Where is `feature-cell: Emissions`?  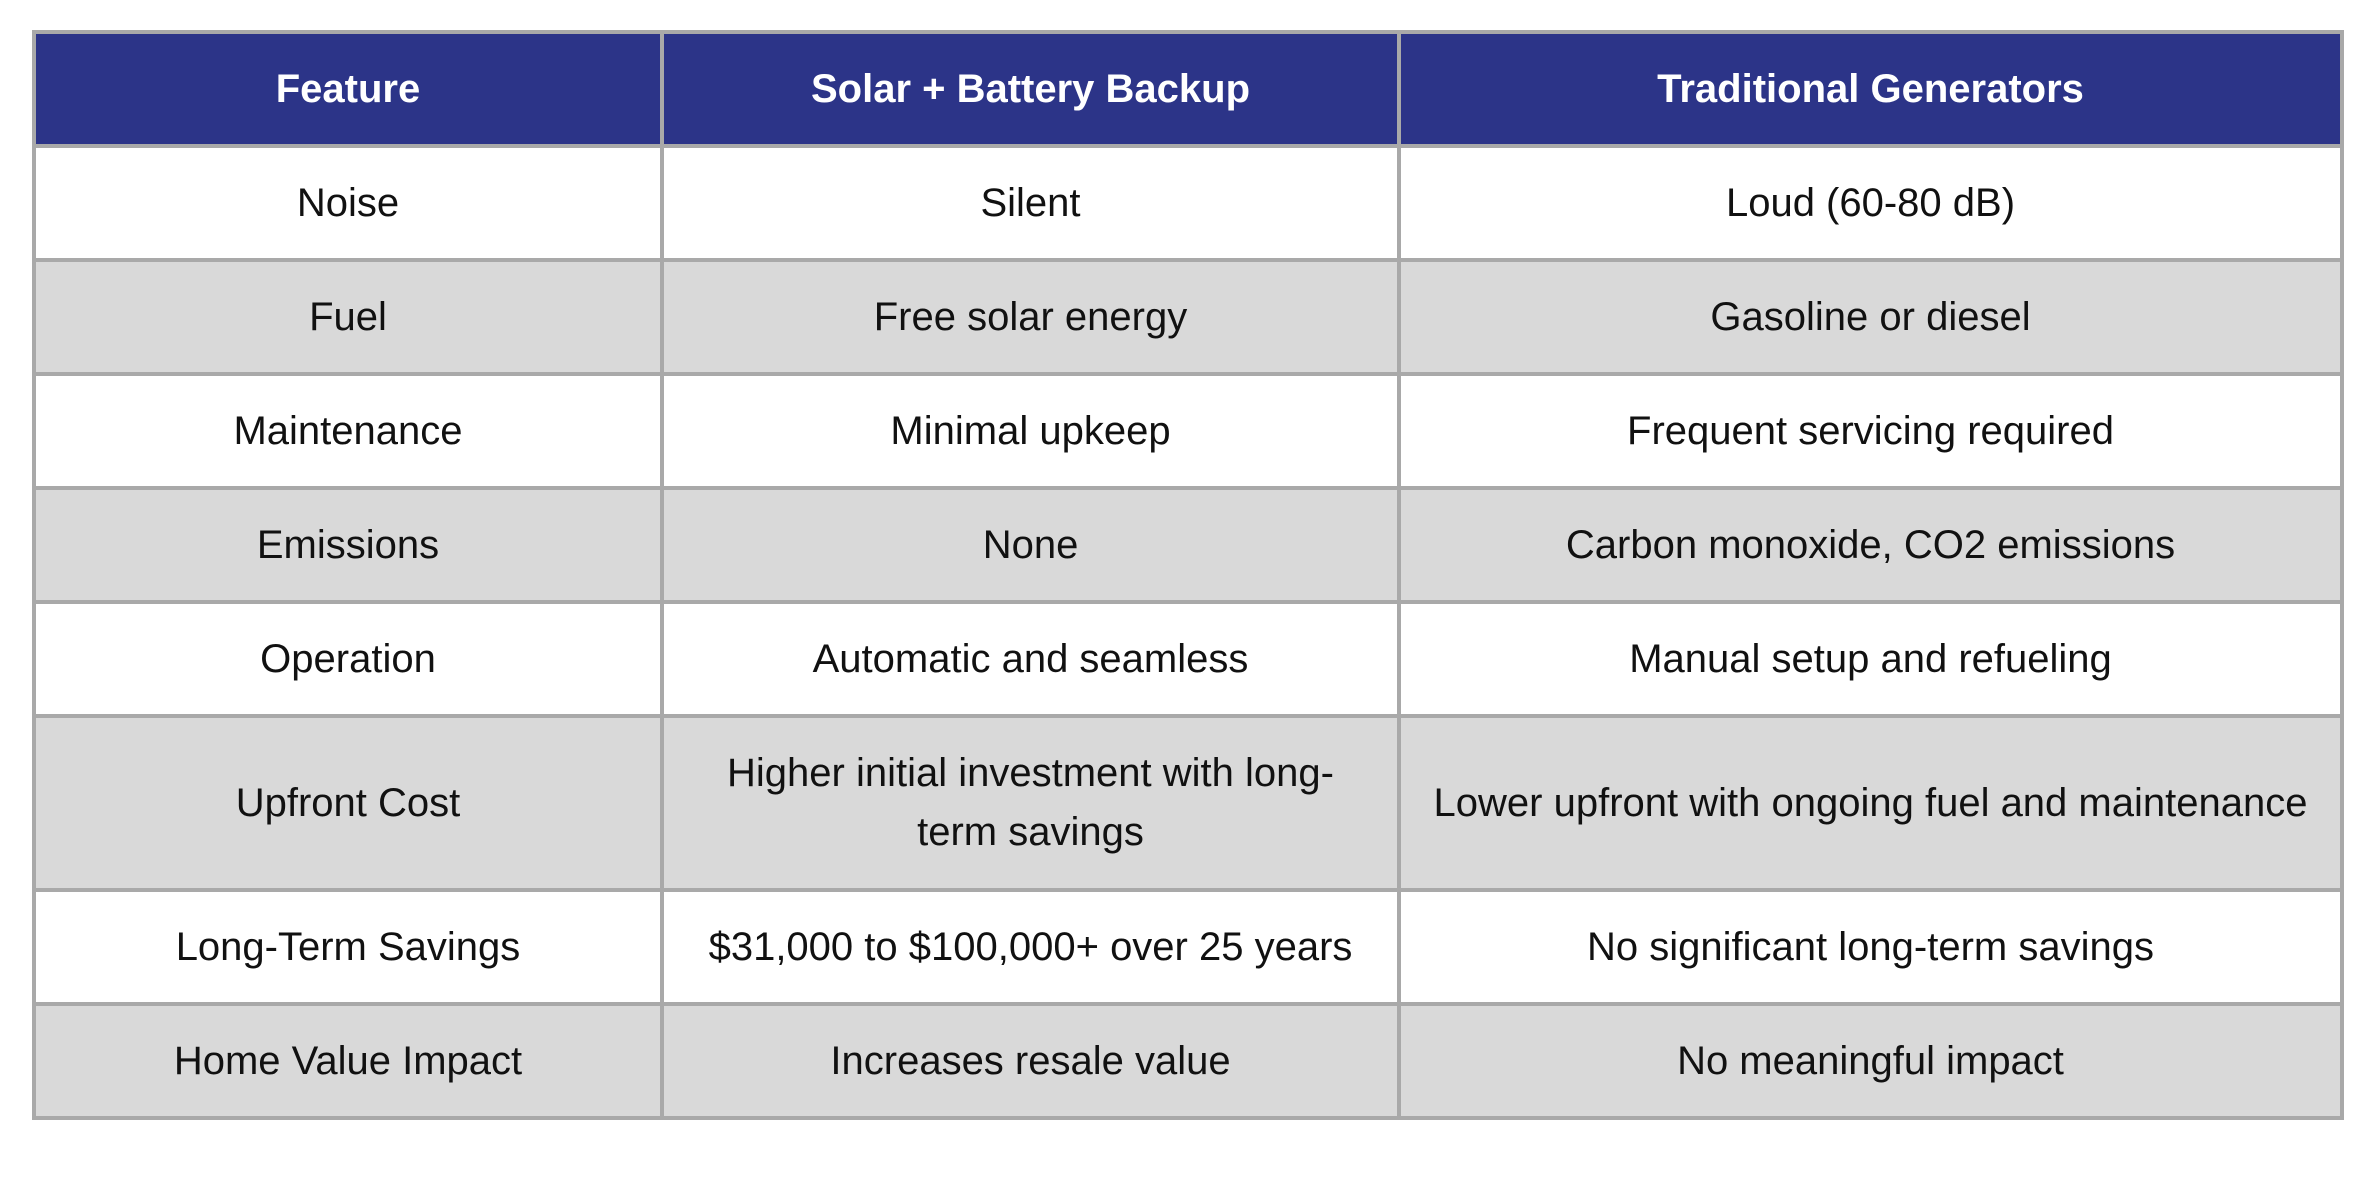 feature-cell: Emissions is located at coordinates (348, 545).